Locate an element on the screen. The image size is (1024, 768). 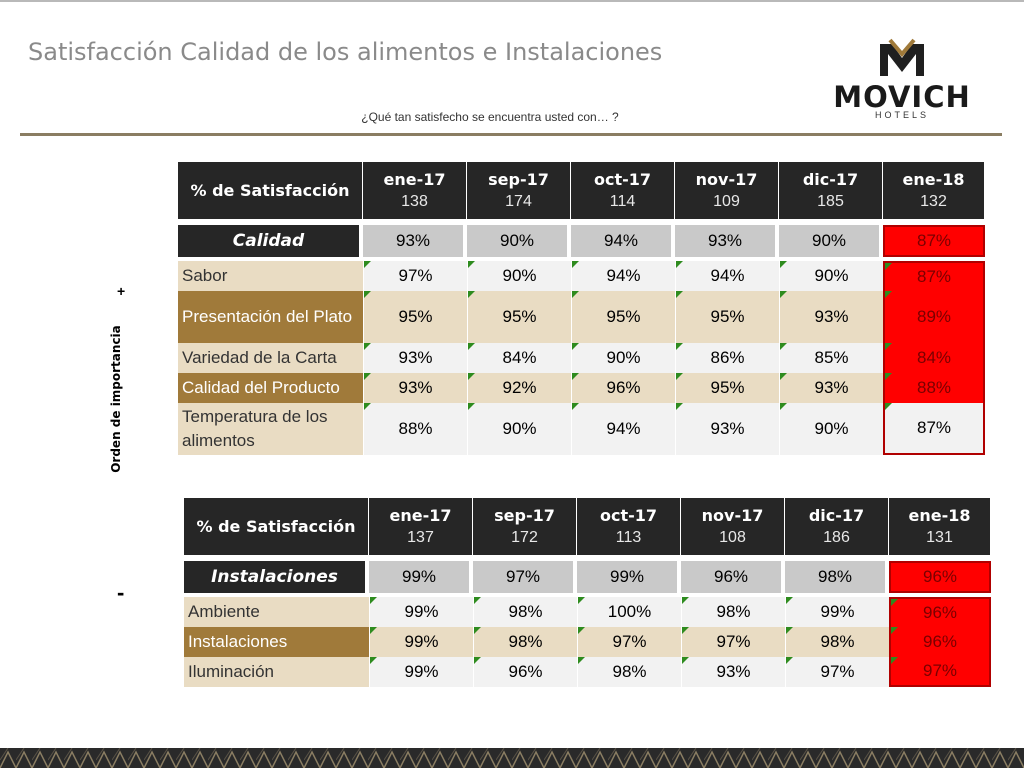
period-count: 137 is located at coordinates (420, 537).